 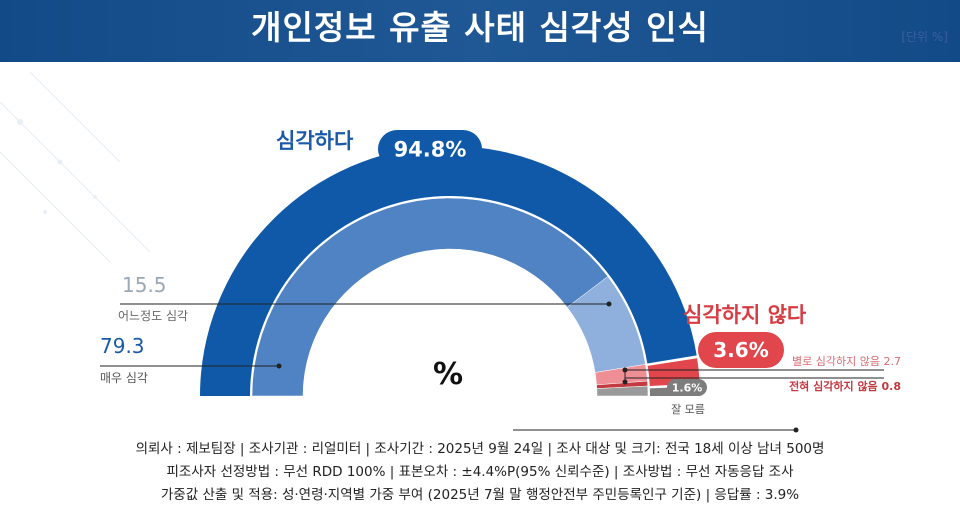 I want to click on group-0-pill, so click(x=430, y=149).